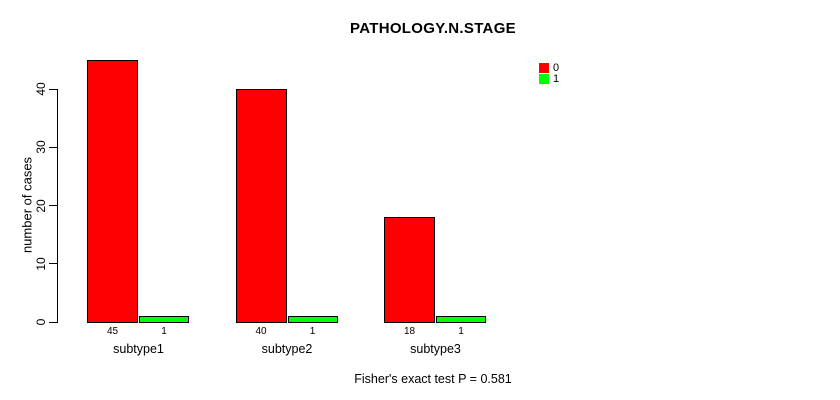 Image resolution: width=840 pixels, height=400 pixels. I want to click on chart-title: PATHOLOGY.N.STAGE, so click(433, 28).